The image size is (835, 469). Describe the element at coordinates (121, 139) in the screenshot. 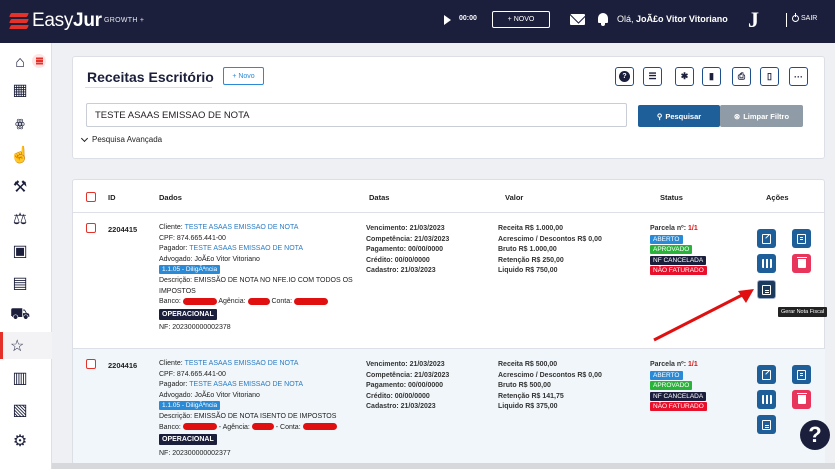

I see `advanced-search-toggle: Pesquisa Avançada` at that location.